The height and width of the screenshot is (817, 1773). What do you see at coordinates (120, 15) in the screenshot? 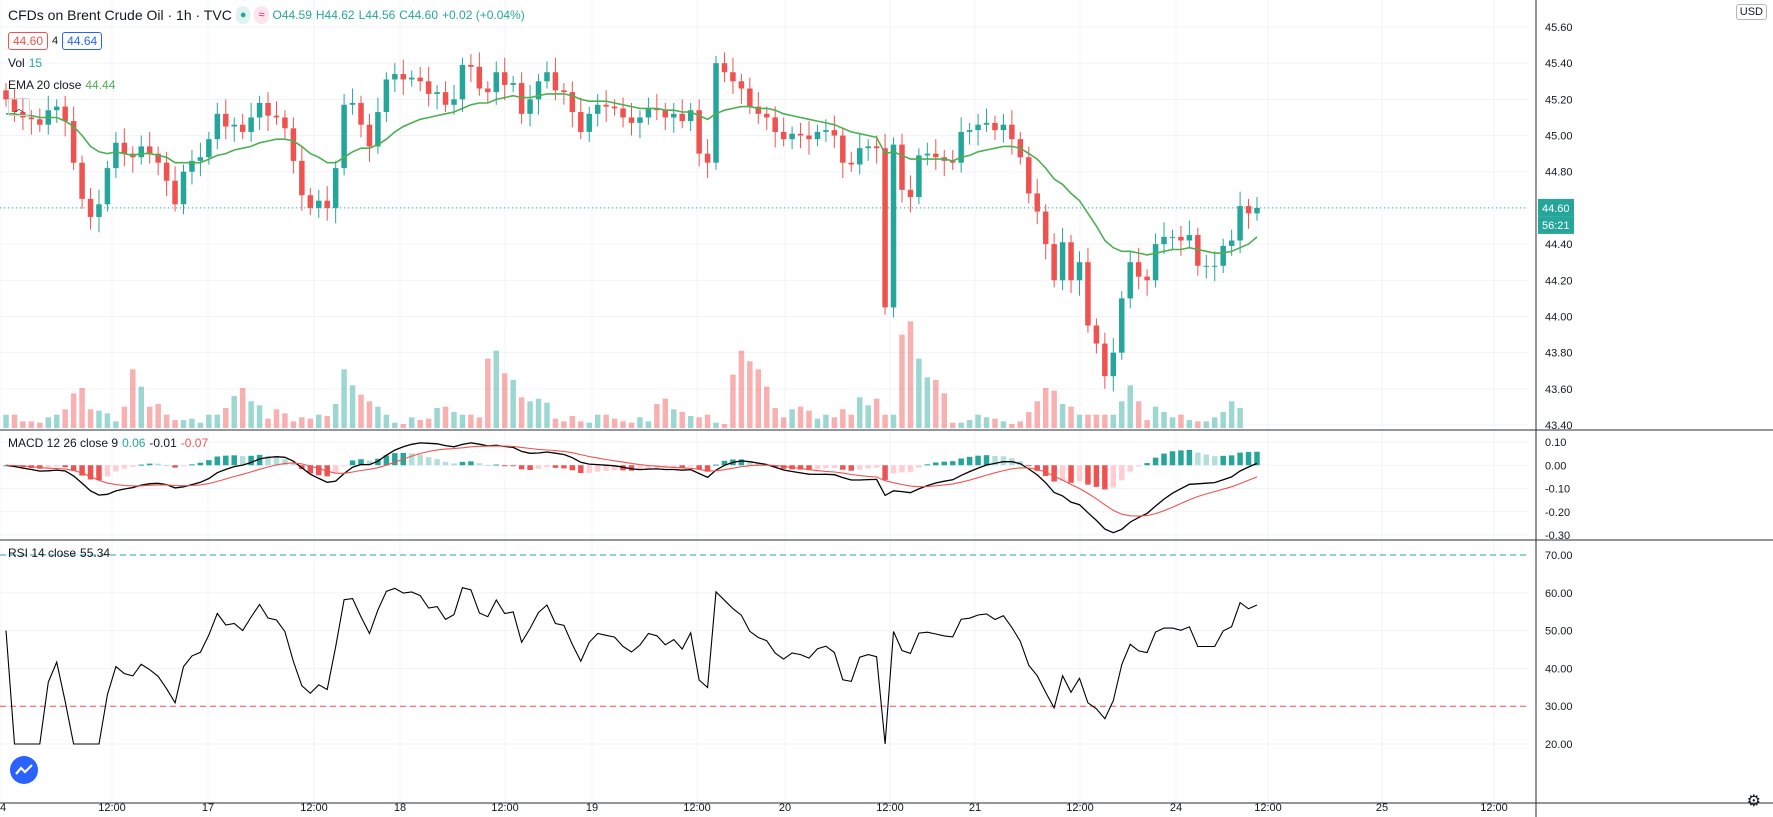
I see `symbol-title: CFDs on Brent Crude Oil · 1h · TVC` at bounding box center [120, 15].